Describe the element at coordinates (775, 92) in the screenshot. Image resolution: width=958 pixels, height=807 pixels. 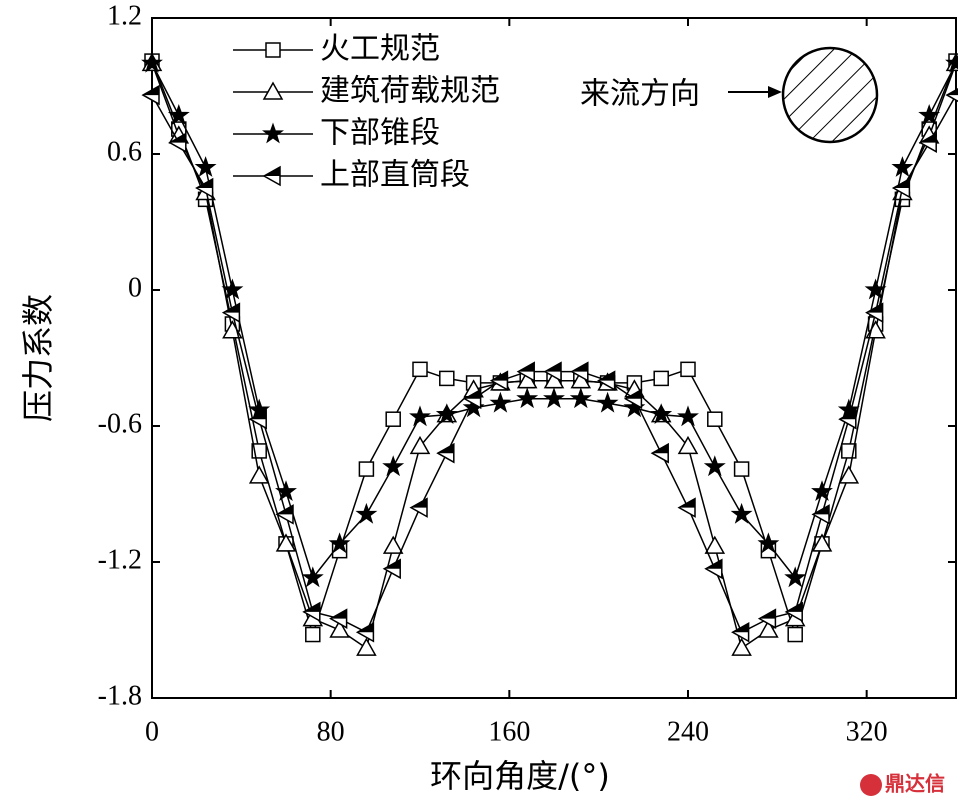
I see `arrow-head` at that location.